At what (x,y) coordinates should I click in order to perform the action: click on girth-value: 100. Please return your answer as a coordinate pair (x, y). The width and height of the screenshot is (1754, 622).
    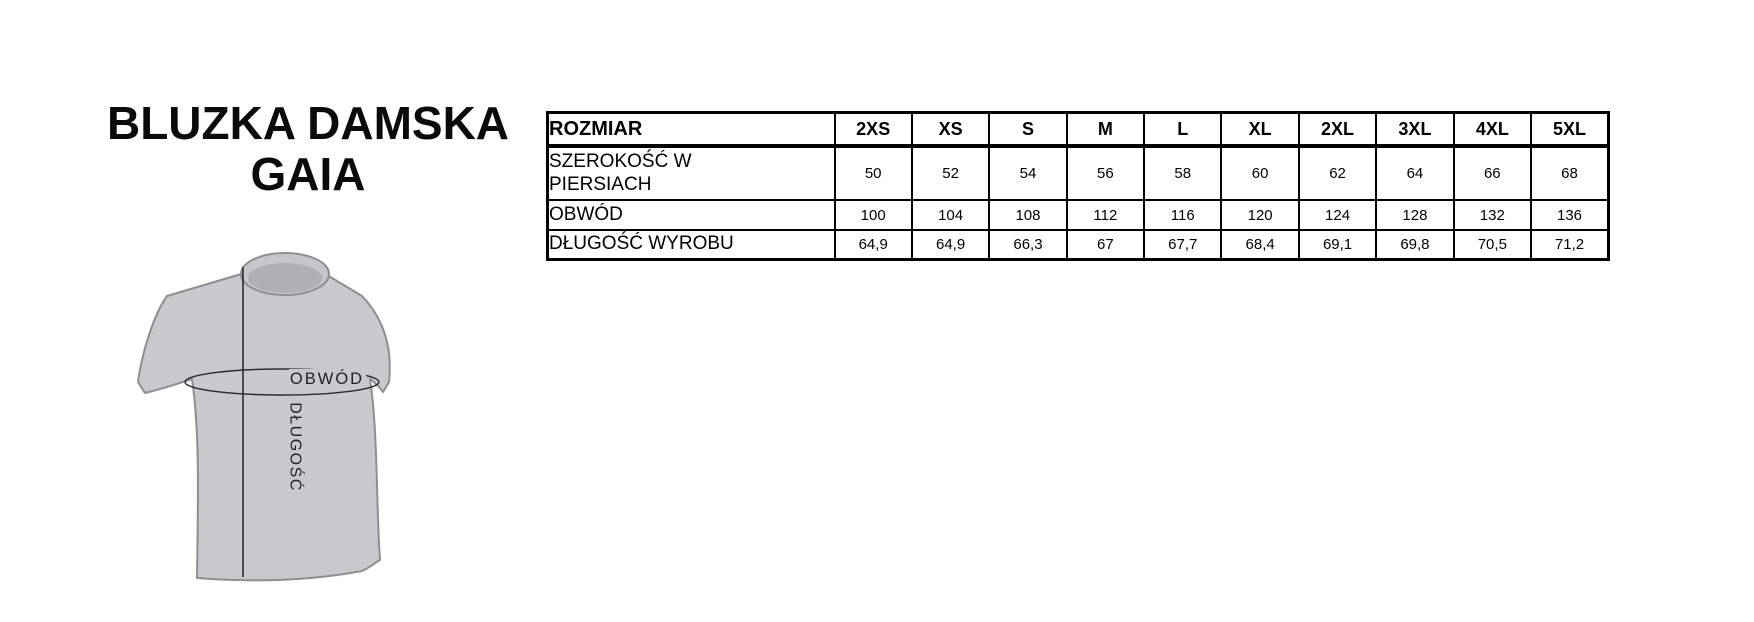
    Looking at the image, I should click on (873, 215).